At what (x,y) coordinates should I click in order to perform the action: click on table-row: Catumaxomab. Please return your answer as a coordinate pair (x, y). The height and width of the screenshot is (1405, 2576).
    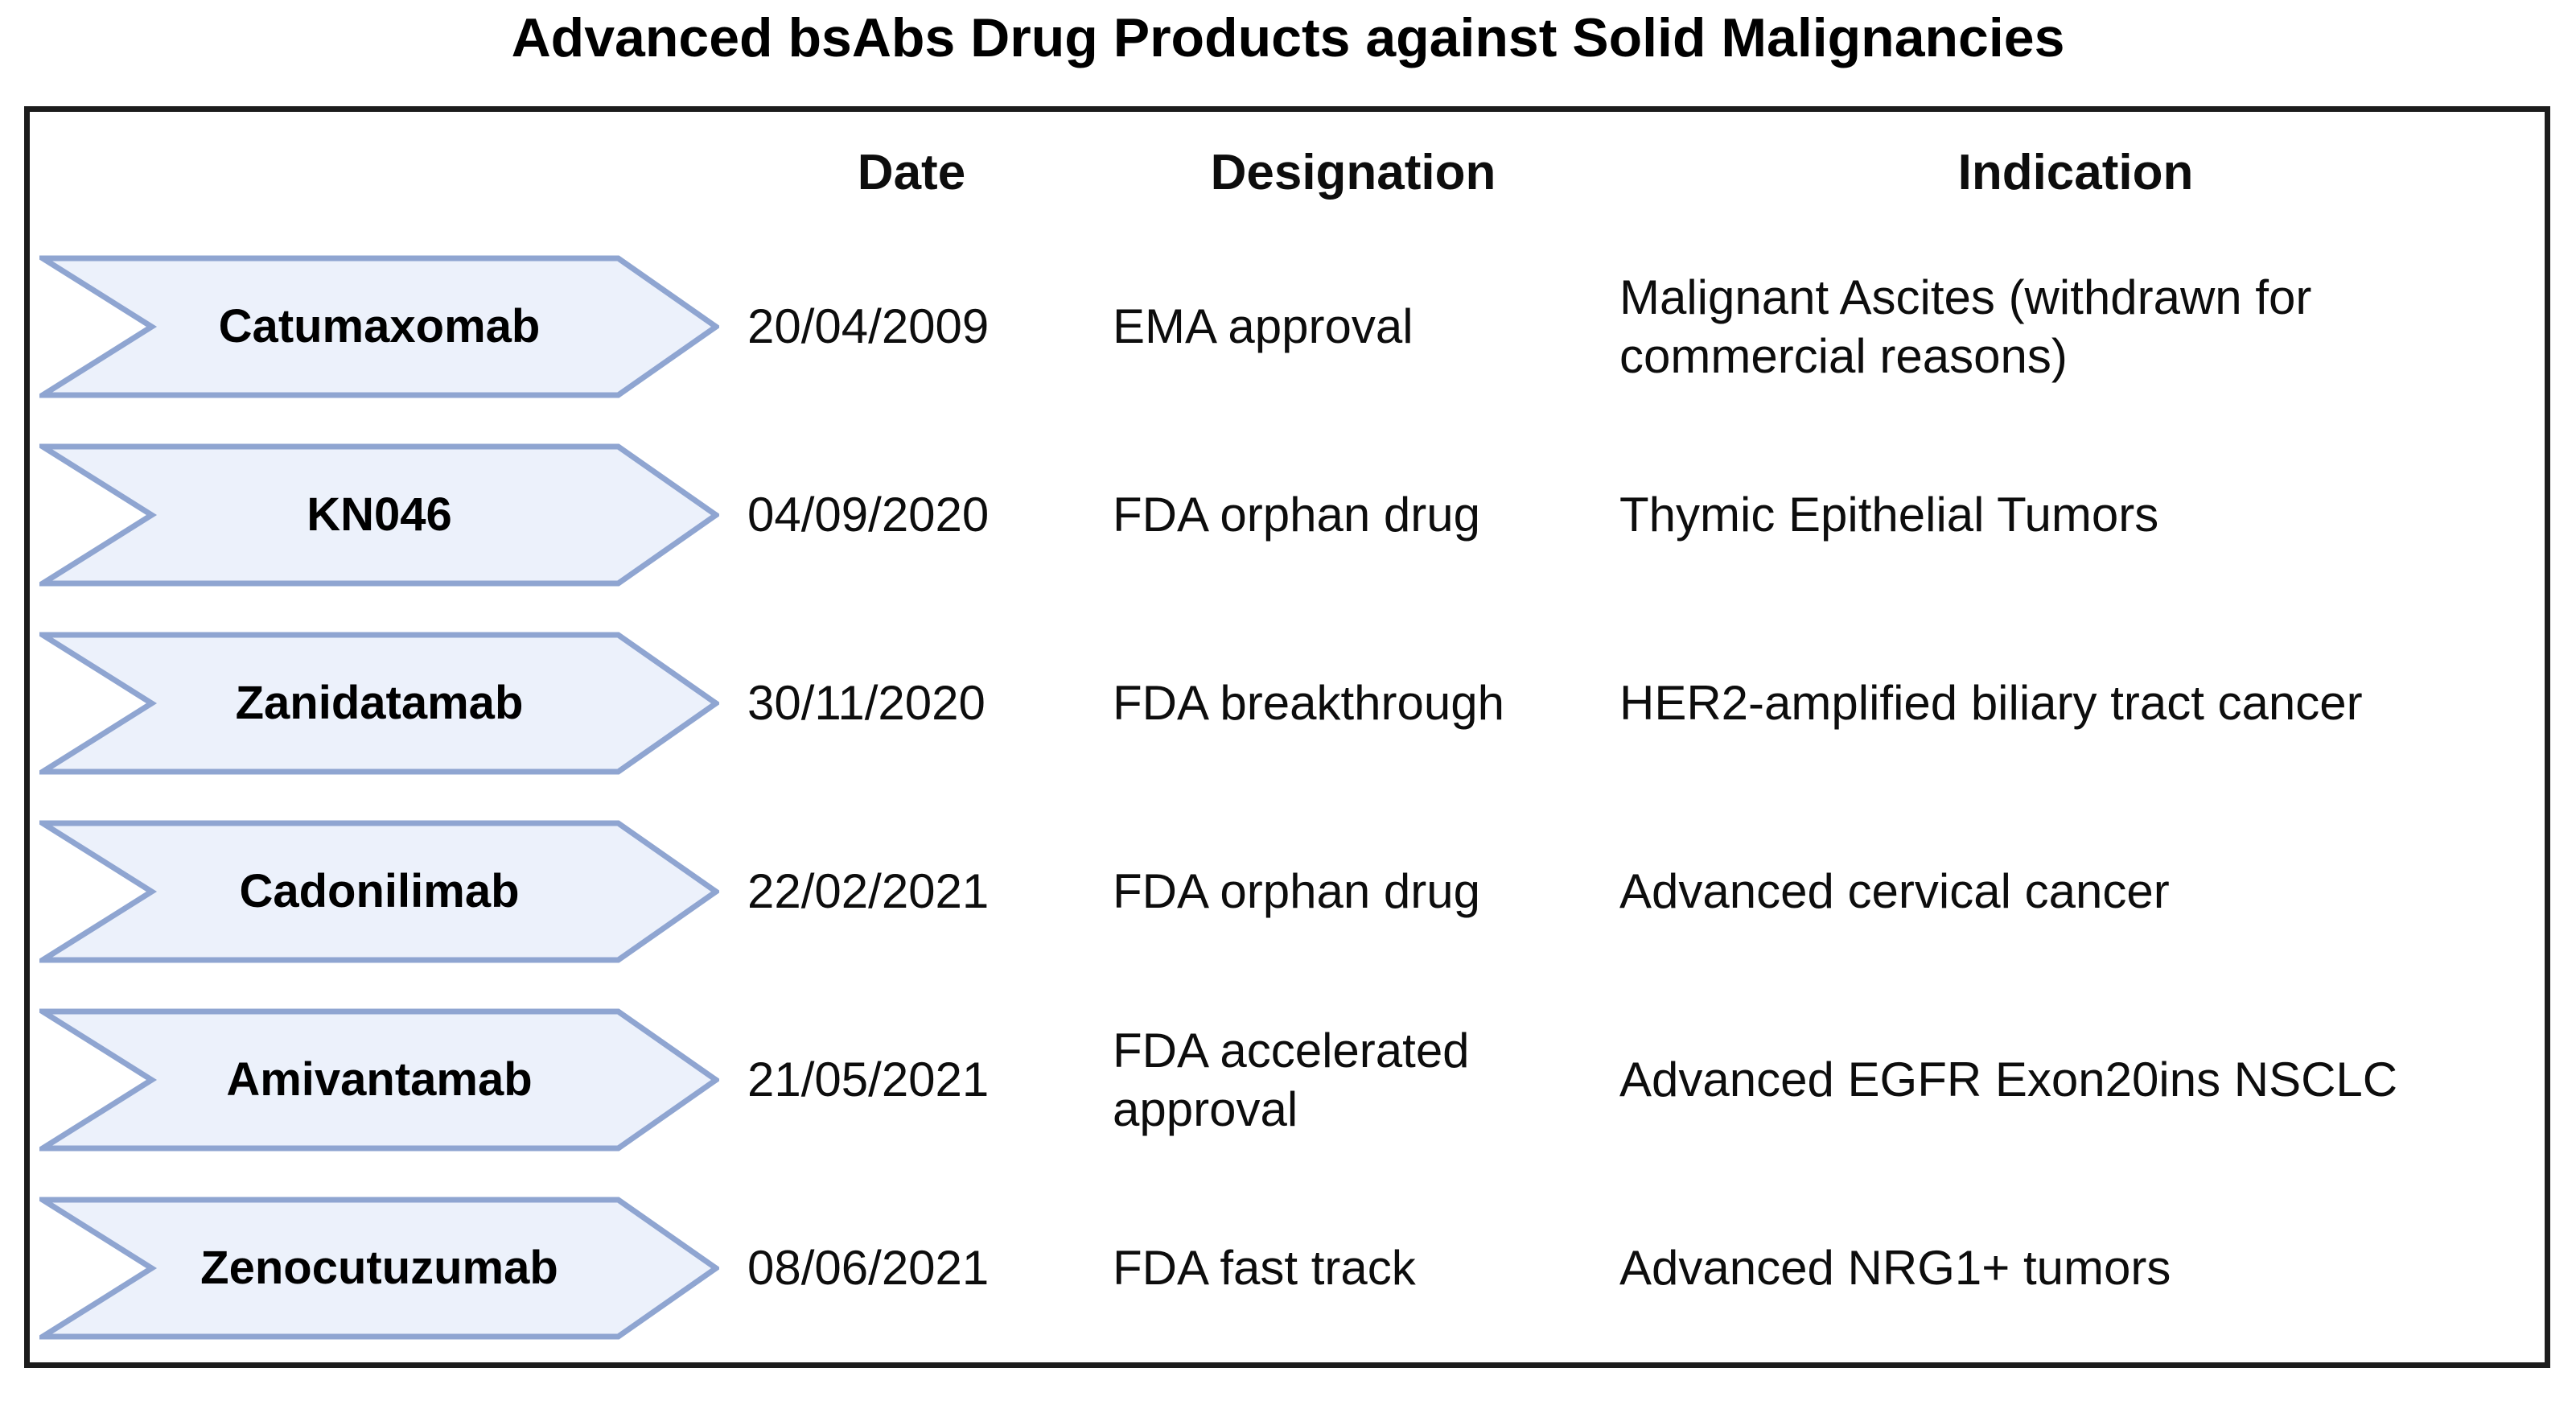
    Looking at the image, I should click on (376, 327).